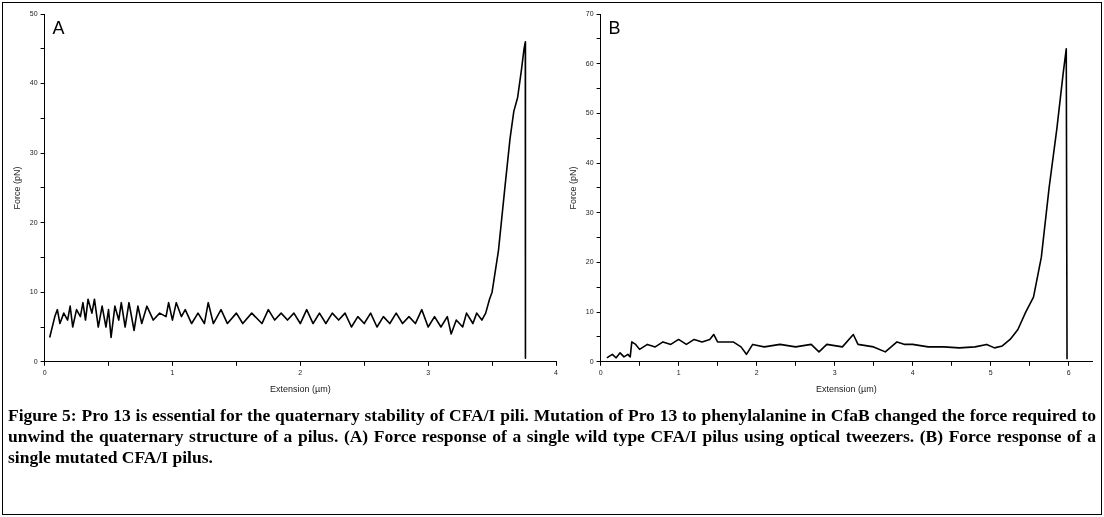  I want to click on chart-title: A, so click(58, 27).